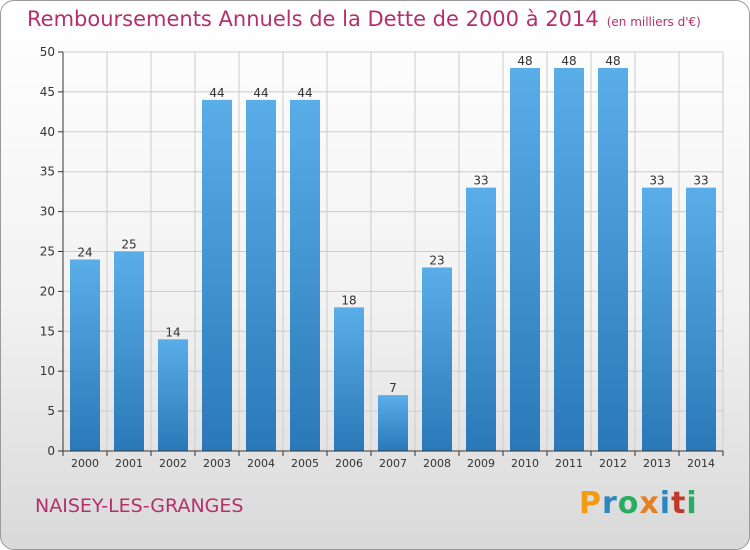 The image size is (750, 550). Describe the element at coordinates (679, 503) in the screenshot. I see `logo-letter: t` at that location.